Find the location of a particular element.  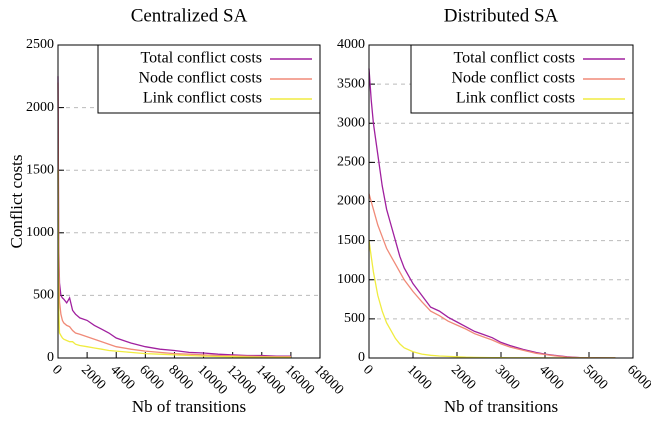

chart-title: Distributed SA is located at coordinates (501, 15).